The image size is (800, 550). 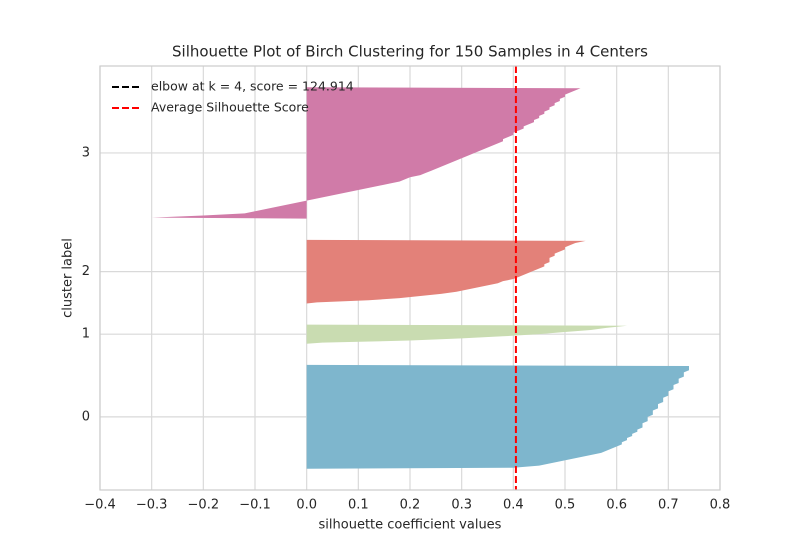 I want to click on y-tick-label: 2, so click(x=86, y=271).